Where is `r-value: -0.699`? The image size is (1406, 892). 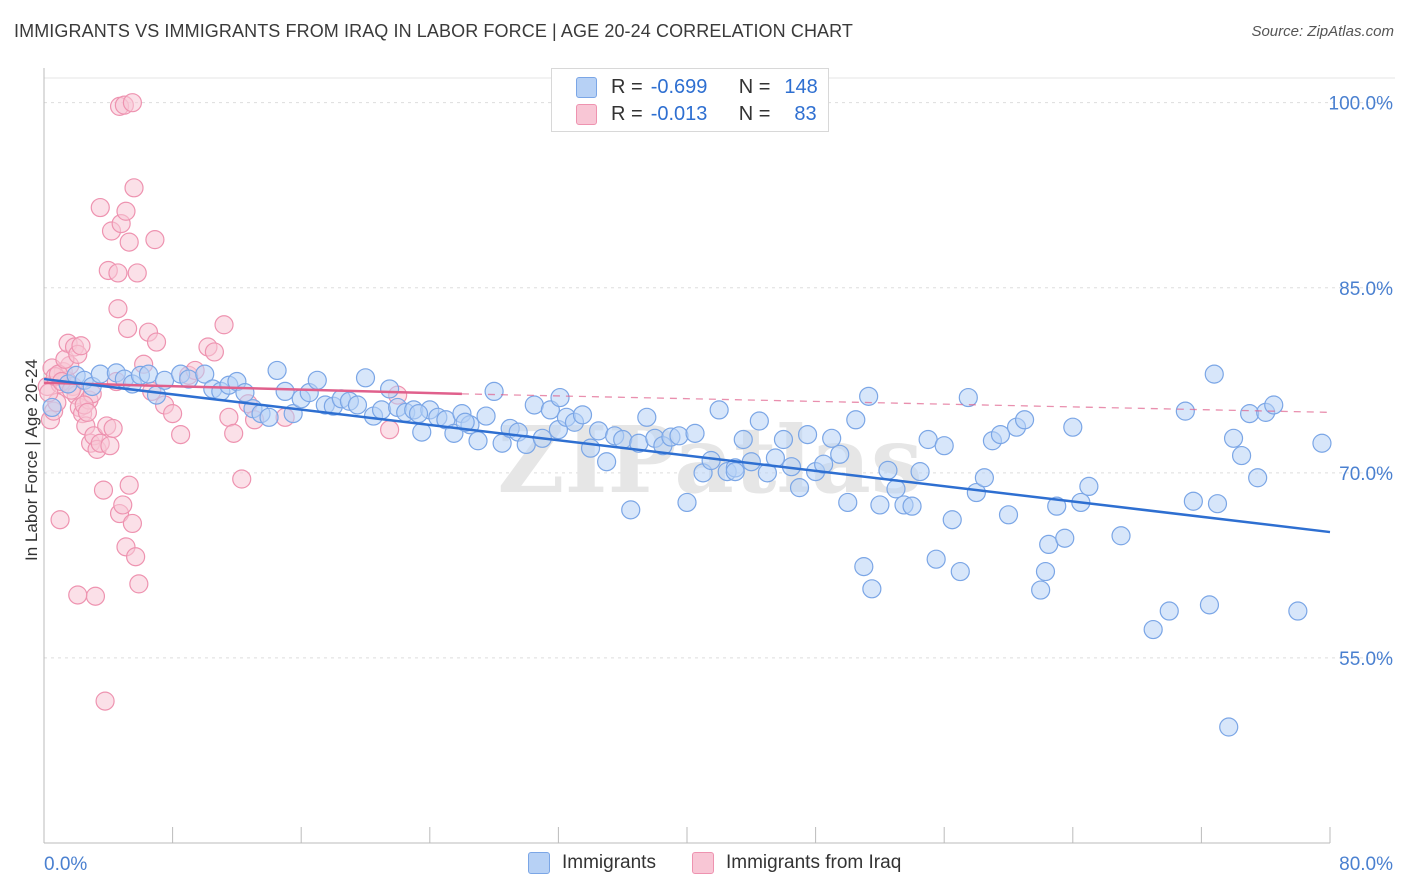
r-value: -0.699 is located at coordinates (679, 86).